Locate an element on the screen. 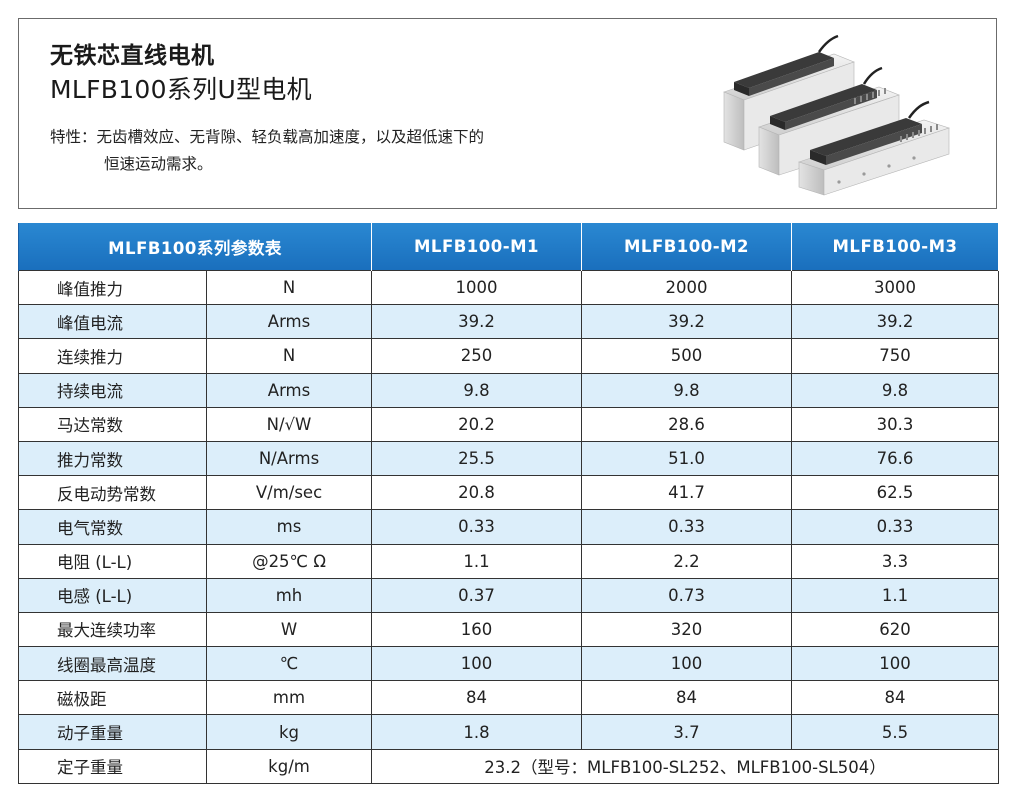  value-m2: 2000 is located at coordinates (687, 287).